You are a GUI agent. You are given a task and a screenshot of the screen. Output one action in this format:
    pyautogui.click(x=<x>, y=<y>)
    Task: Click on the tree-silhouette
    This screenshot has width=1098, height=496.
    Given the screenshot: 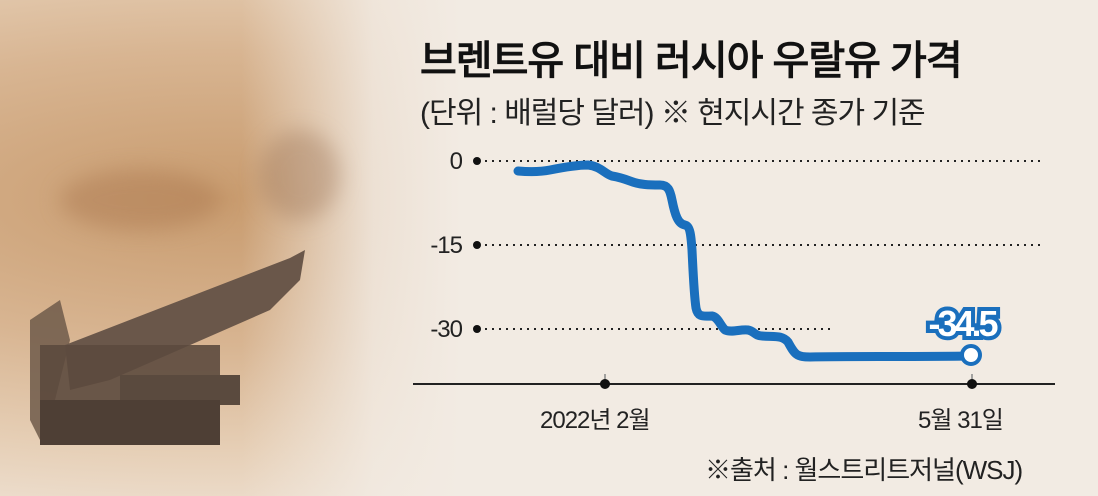 What is the action you would take?
    pyautogui.click(x=300, y=175)
    